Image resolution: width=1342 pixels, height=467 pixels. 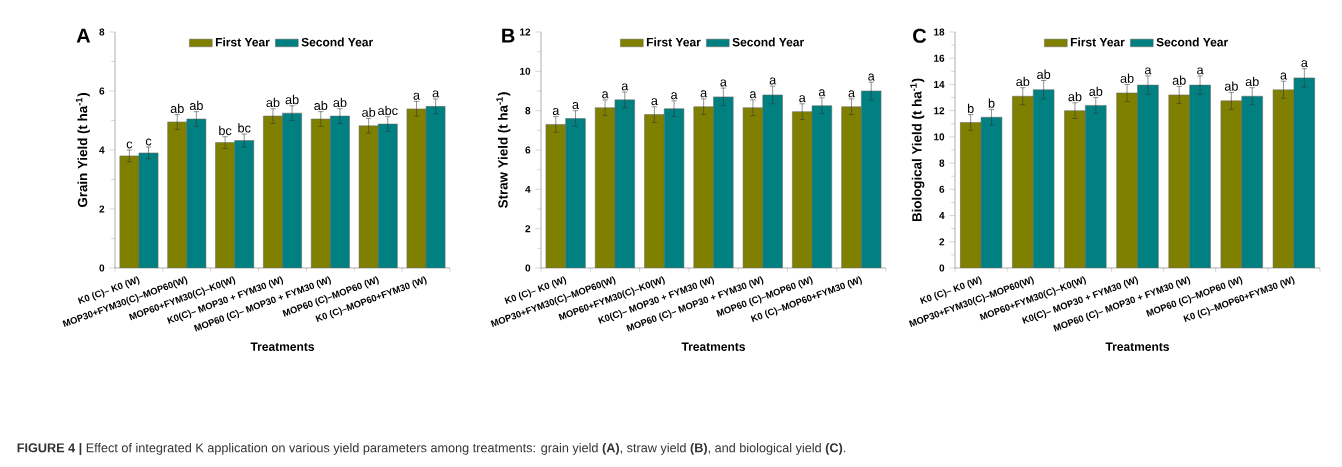 I want to click on y-axis-title: Straw Yield (t ha$^{-1}$), so click(x=503, y=150).